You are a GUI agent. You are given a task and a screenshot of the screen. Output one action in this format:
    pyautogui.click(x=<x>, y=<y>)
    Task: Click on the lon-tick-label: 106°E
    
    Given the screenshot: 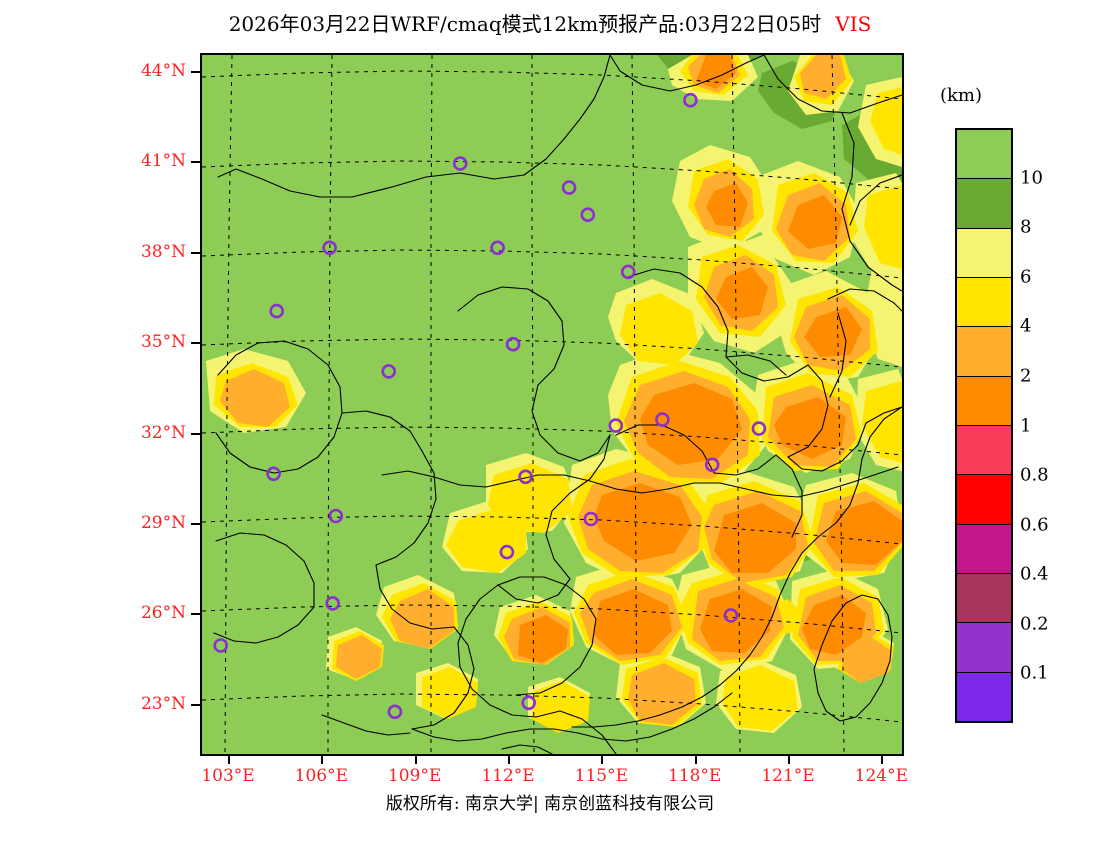 What is the action you would take?
    pyautogui.click(x=321, y=776)
    